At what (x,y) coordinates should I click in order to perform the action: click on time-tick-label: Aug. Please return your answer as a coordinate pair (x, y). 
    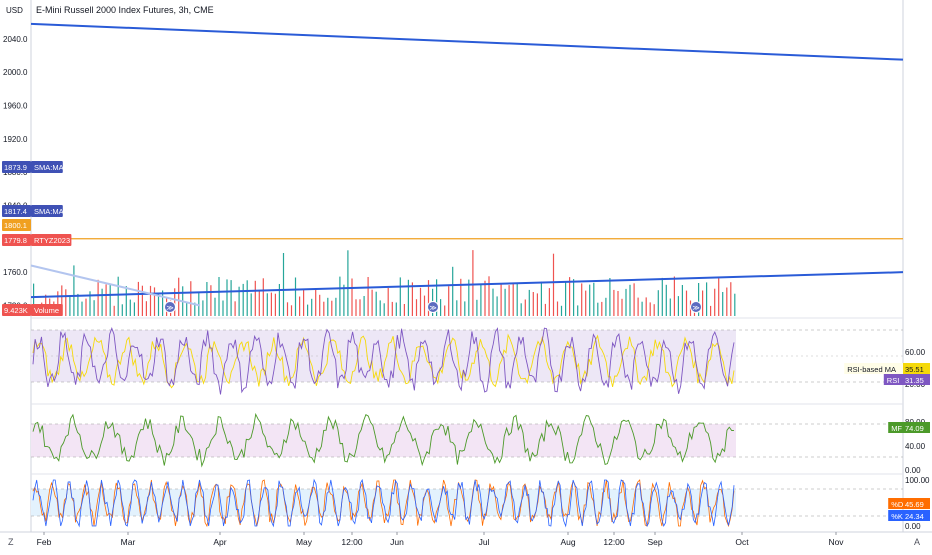
    Looking at the image, I should click on (567, 542).